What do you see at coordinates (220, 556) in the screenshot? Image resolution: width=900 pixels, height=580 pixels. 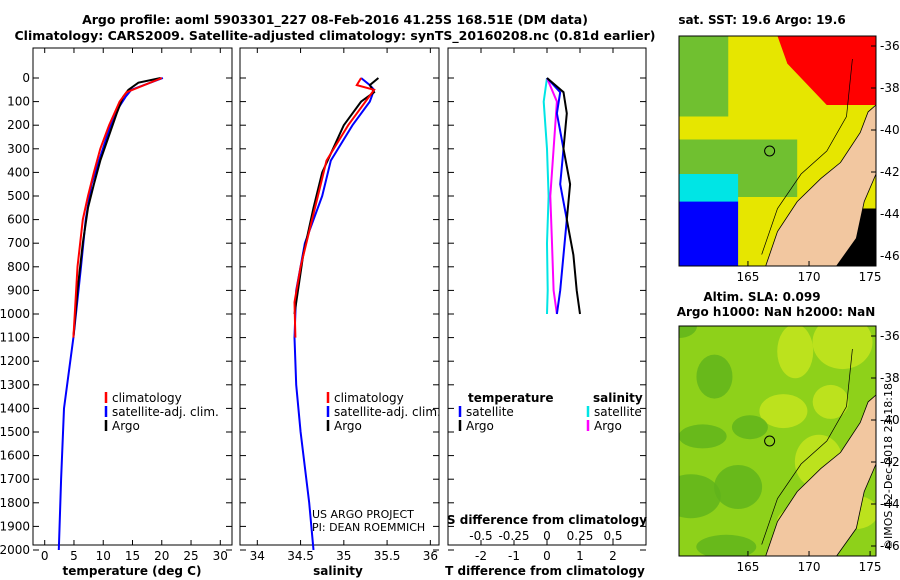 I see `temp-x-tick-label-6: 30` at bounding box center [220, 556].